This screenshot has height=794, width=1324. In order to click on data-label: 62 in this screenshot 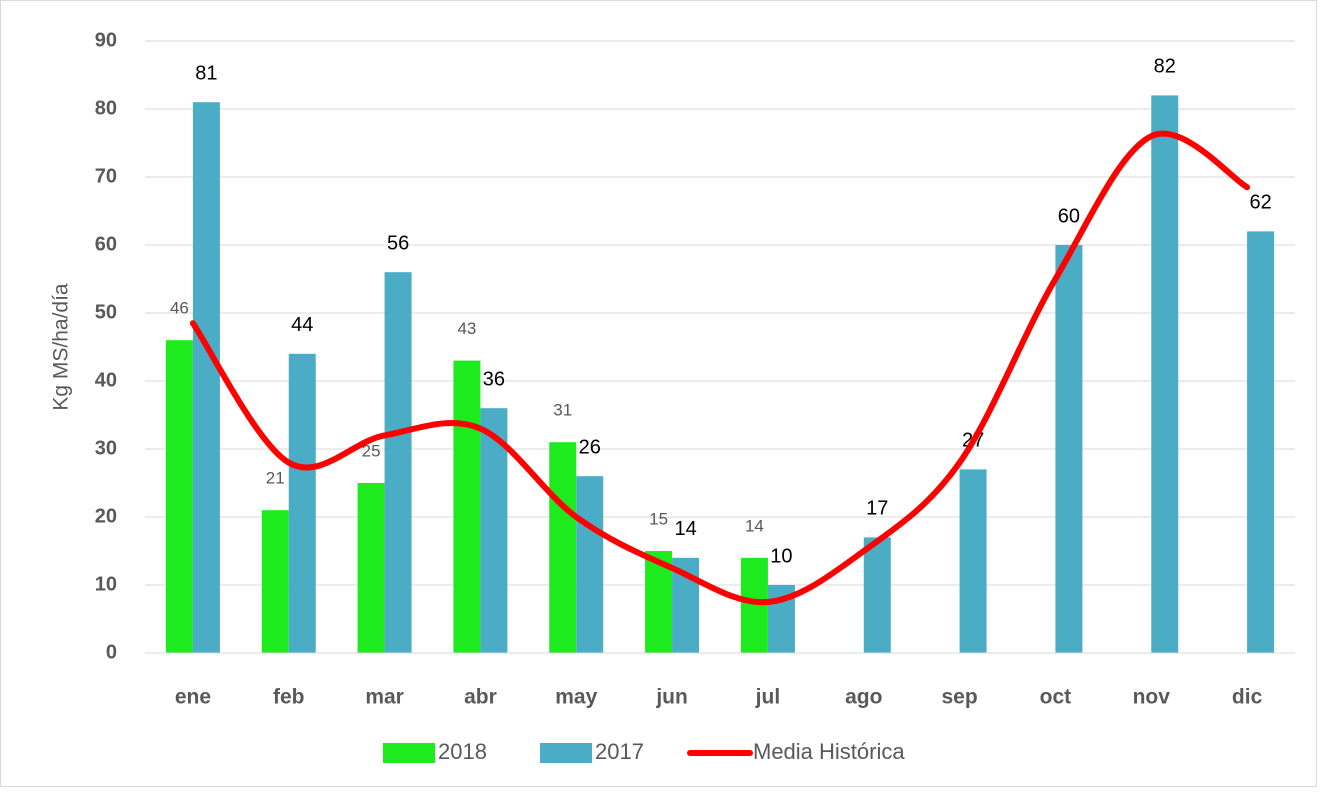, I will do `click(1260, 203)`.